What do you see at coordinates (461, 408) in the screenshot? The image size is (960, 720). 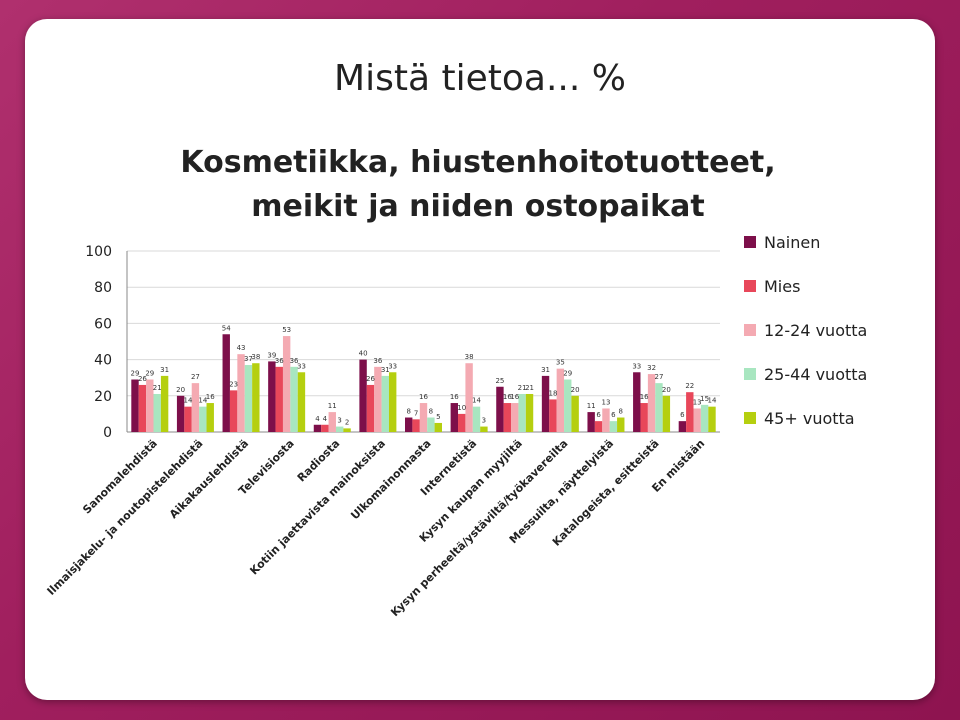 I see `data-label: 10` at bounding box center [461, 408].